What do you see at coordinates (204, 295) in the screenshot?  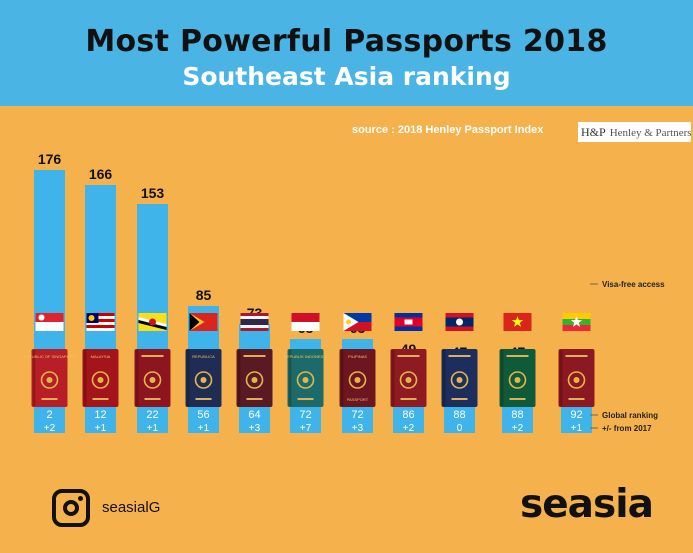 I see `value-label-timor-leste: 85` at bounding box center [204, 295].